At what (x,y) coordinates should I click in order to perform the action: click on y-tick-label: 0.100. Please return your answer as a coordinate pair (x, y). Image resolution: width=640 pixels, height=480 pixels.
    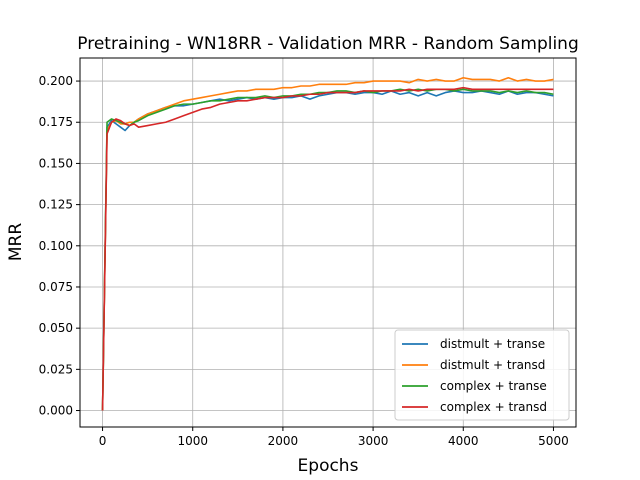
    Looking at the image, I should click on (56, 246).